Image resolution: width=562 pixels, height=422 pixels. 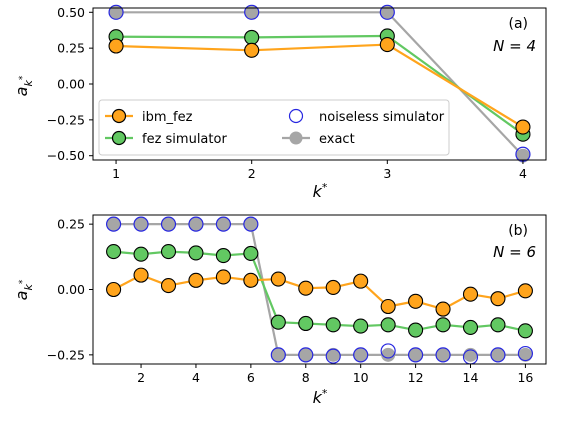 What do you see at coordinates (518, 24) in the screenshot?
I see `panel-a-tag: (a)` at bounding box center [518, 24].